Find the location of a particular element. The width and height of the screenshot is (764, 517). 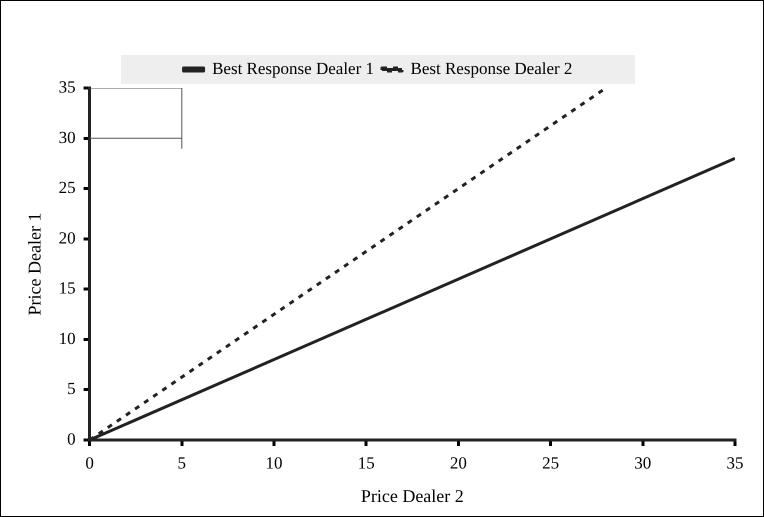

y-tick-label: 20 is located at coordinates (67, 238).